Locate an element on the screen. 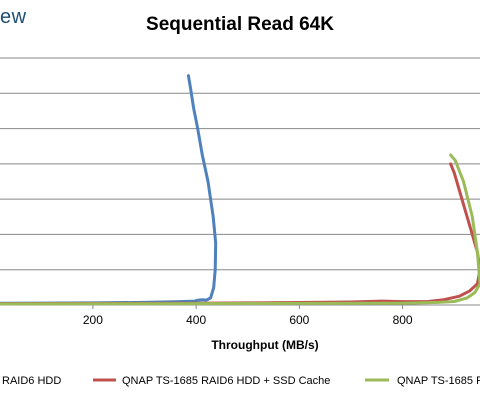  x-tick-label-3: 800 is located at coordinates (403, 320).